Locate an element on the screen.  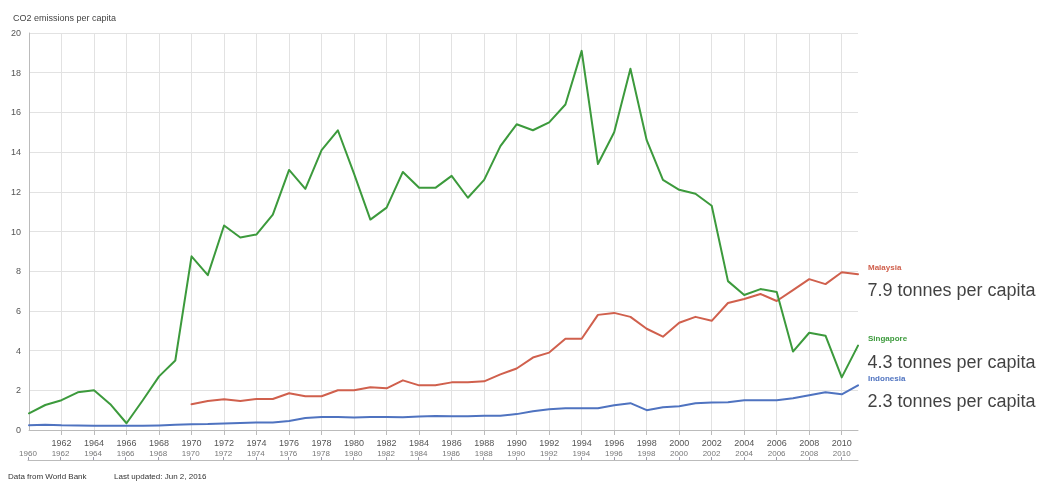
x-tick-label: 1992 is located at coordinates (549, 442).